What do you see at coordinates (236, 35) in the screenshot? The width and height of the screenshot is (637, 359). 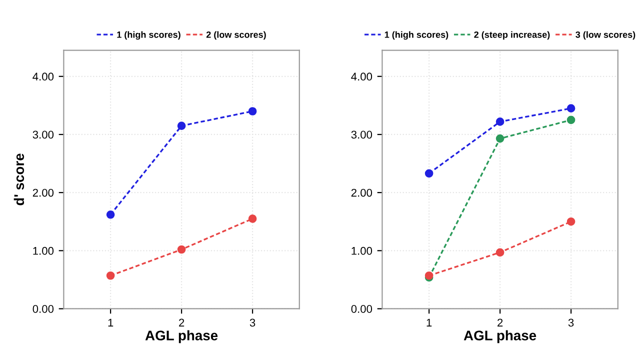 I see `legend-label: 2 (low scores)` at bounding box center [236, 35].